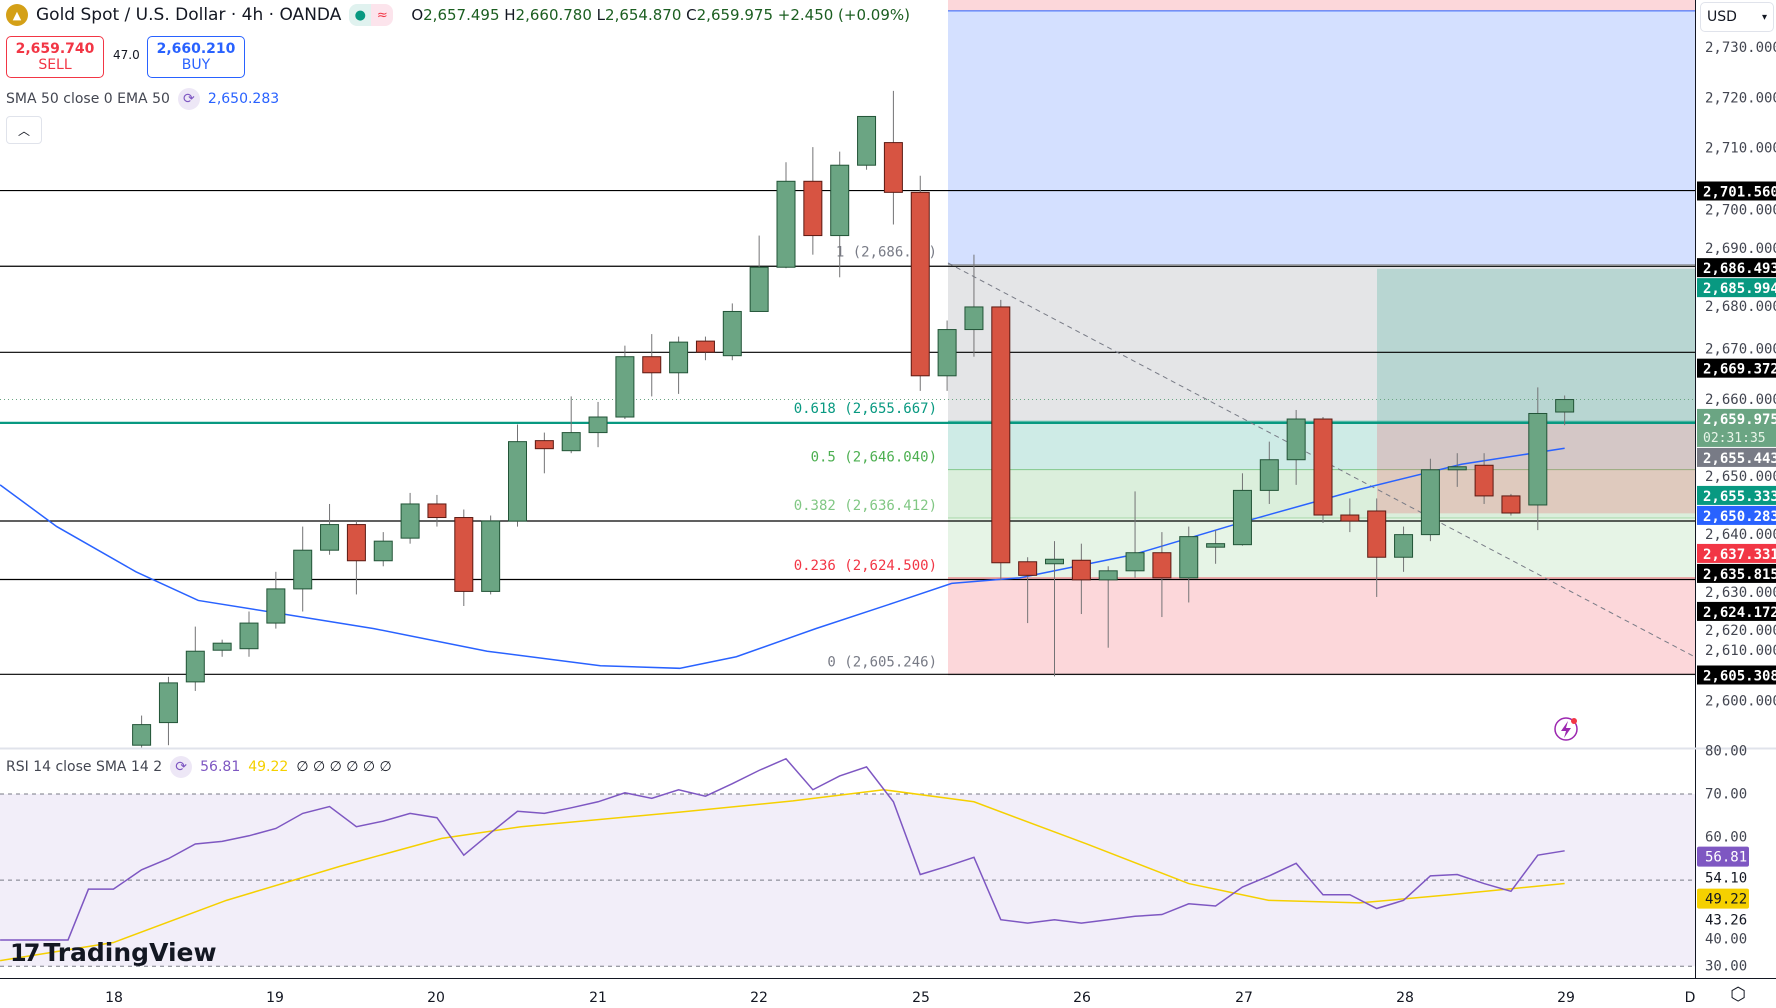 The width and height of the screenshot is (1776, 1008). What do you see at coordinates (1734, 438) in the screenshot?
I see `countdown-label: 02:31:35` at bounding box center [1734, 438].